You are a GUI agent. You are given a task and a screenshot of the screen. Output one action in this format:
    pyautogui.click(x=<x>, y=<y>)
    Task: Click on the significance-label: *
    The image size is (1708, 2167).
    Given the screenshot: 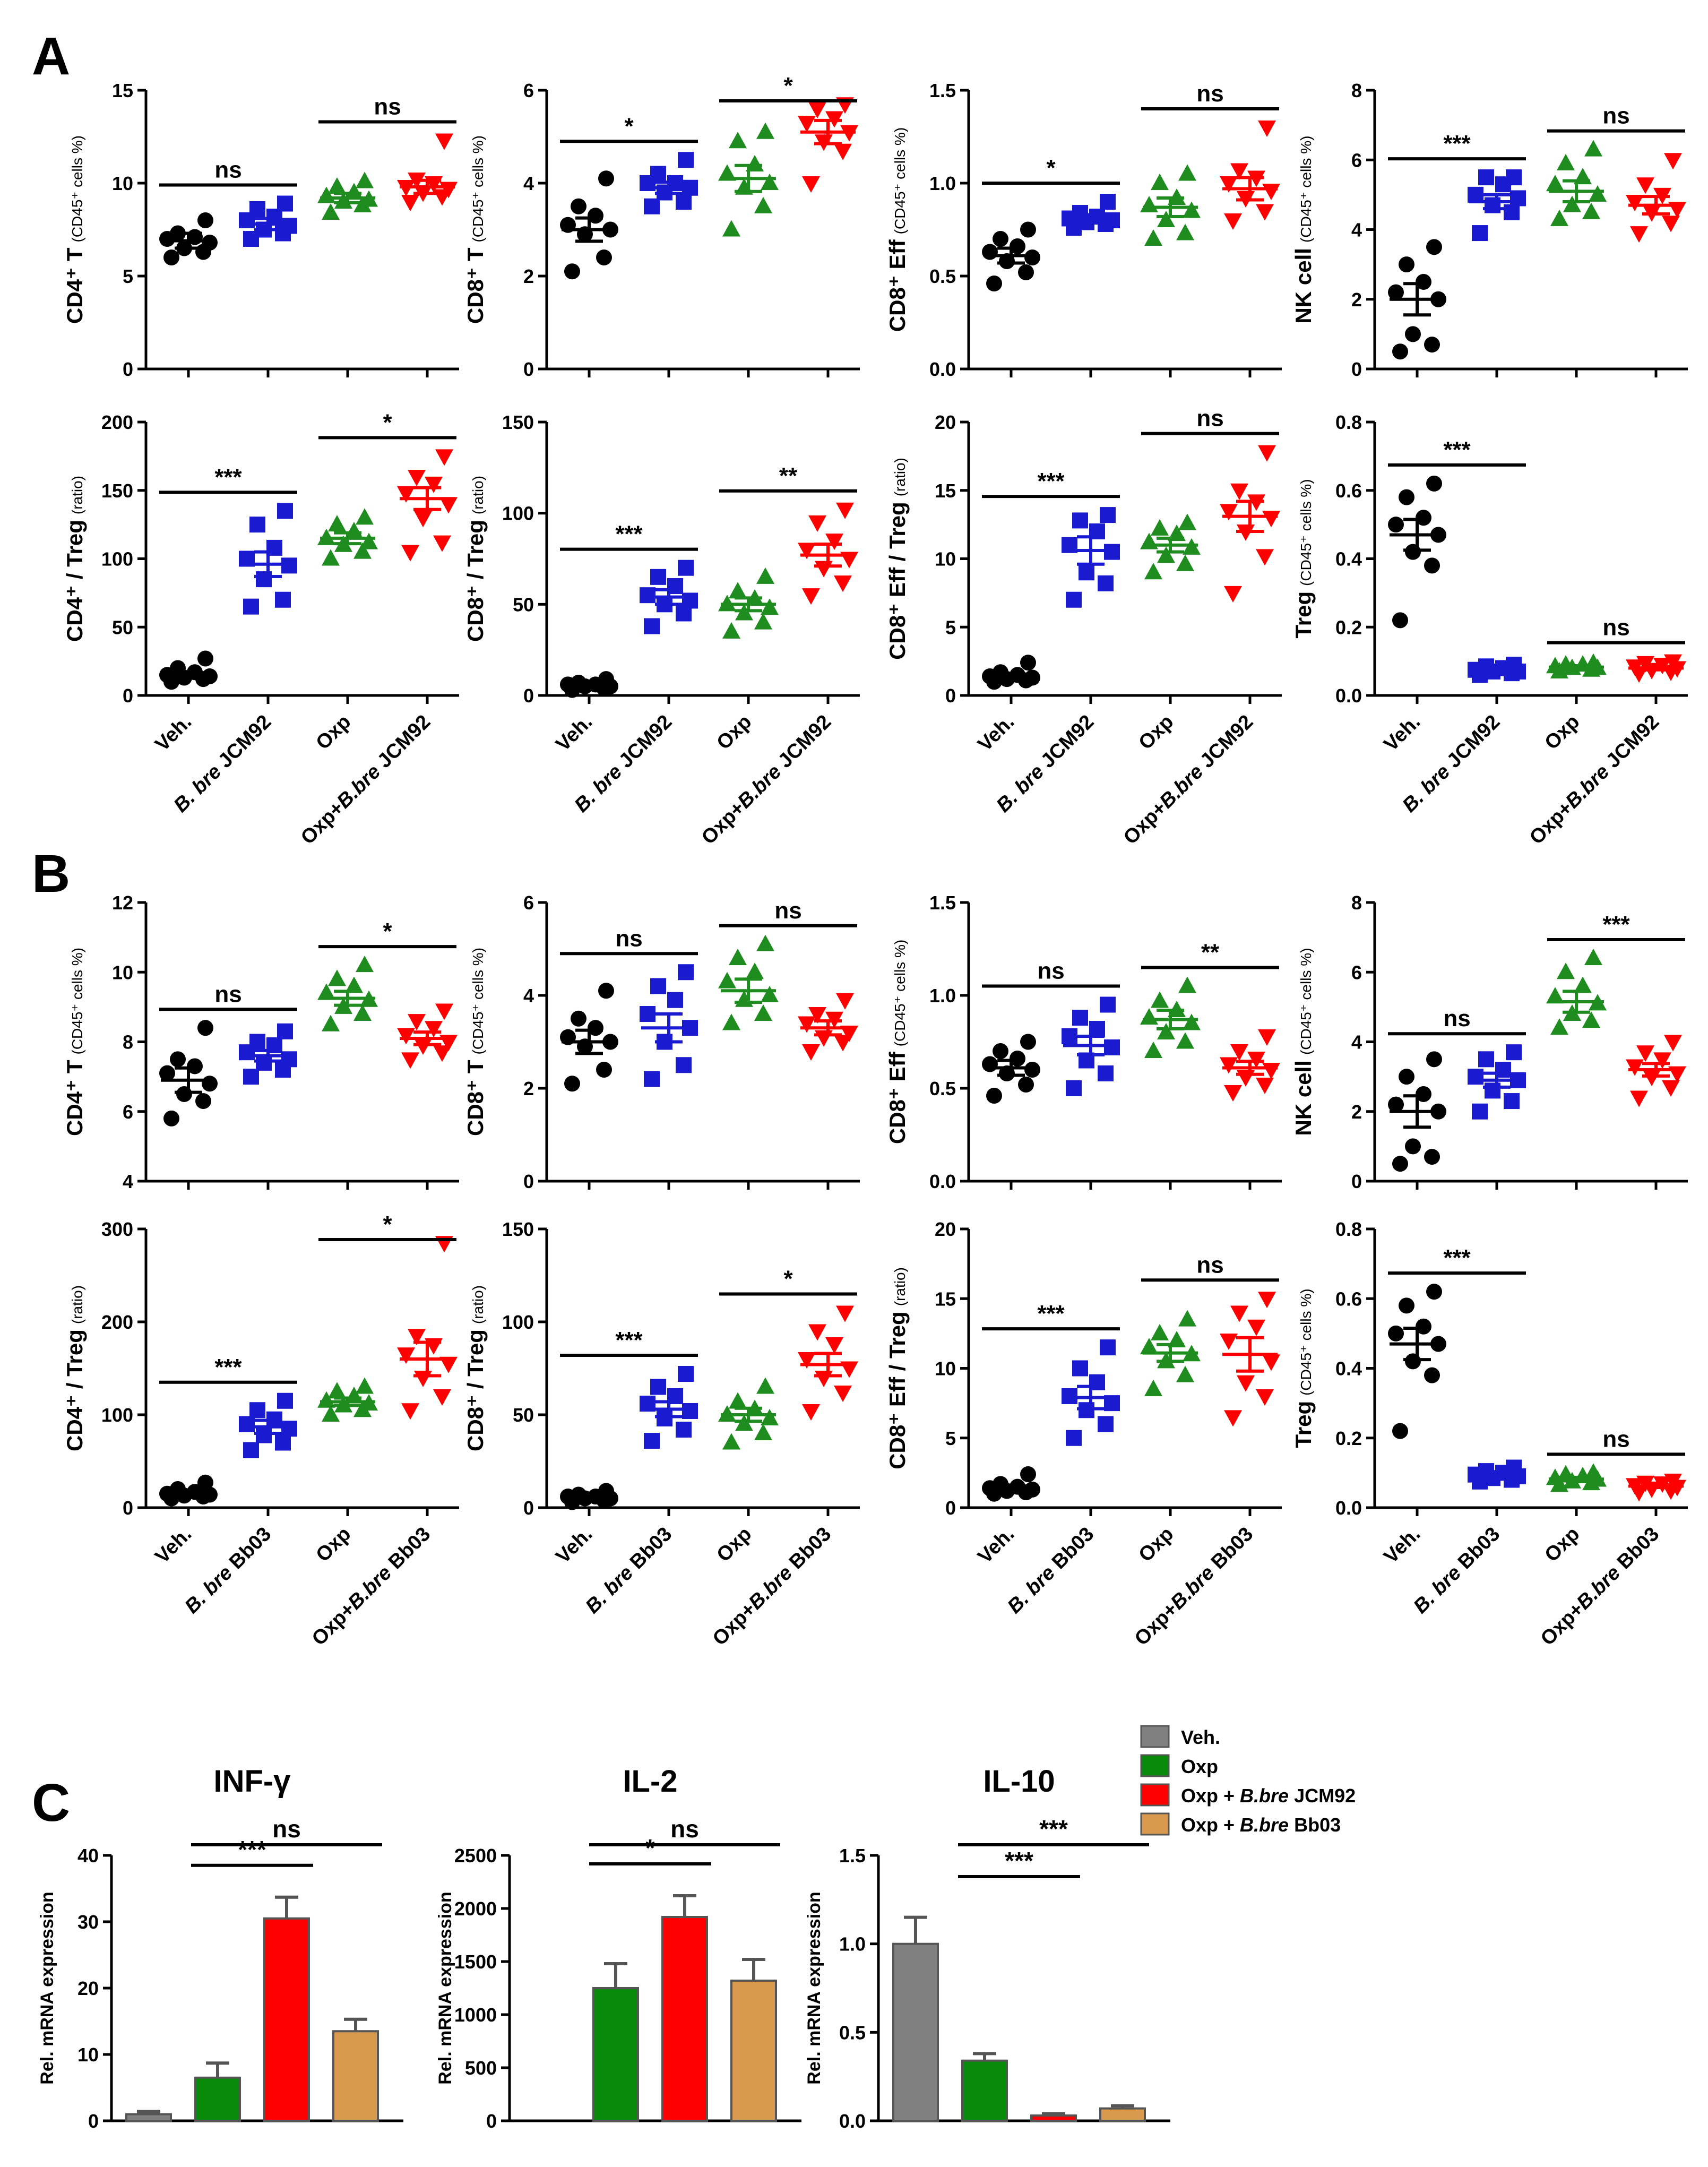 What is the action you would take?
    pyautogui.click(x=650, y=1848)
    